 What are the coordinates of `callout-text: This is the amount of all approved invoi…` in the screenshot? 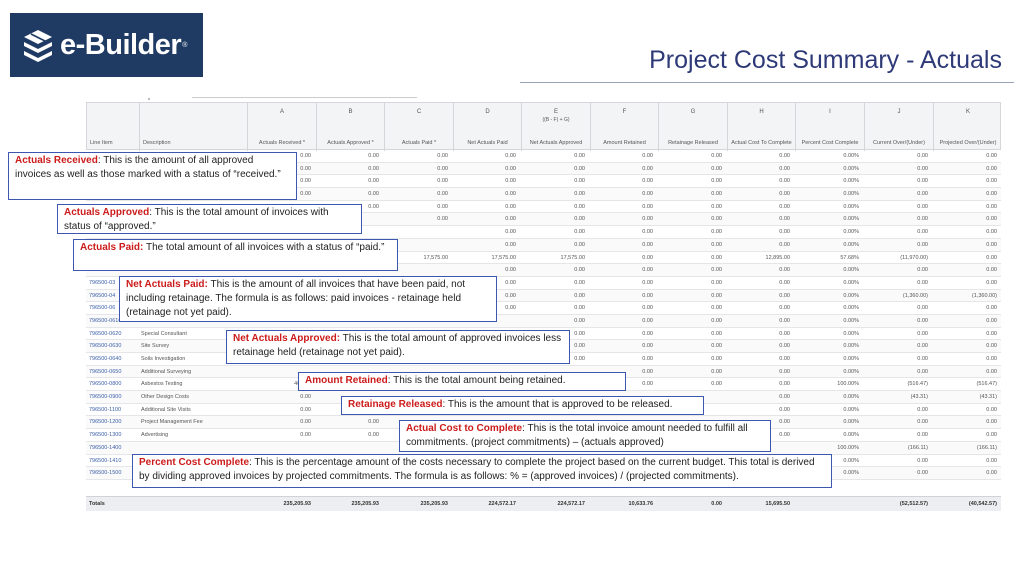 It's located at (148, 167).